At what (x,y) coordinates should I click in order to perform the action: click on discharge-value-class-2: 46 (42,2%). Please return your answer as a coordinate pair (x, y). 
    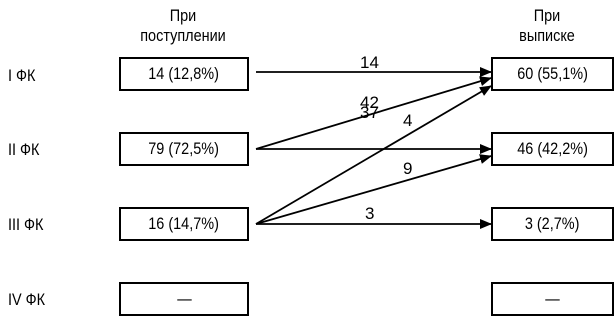
    Looking at the image, I should click on (552, 148).